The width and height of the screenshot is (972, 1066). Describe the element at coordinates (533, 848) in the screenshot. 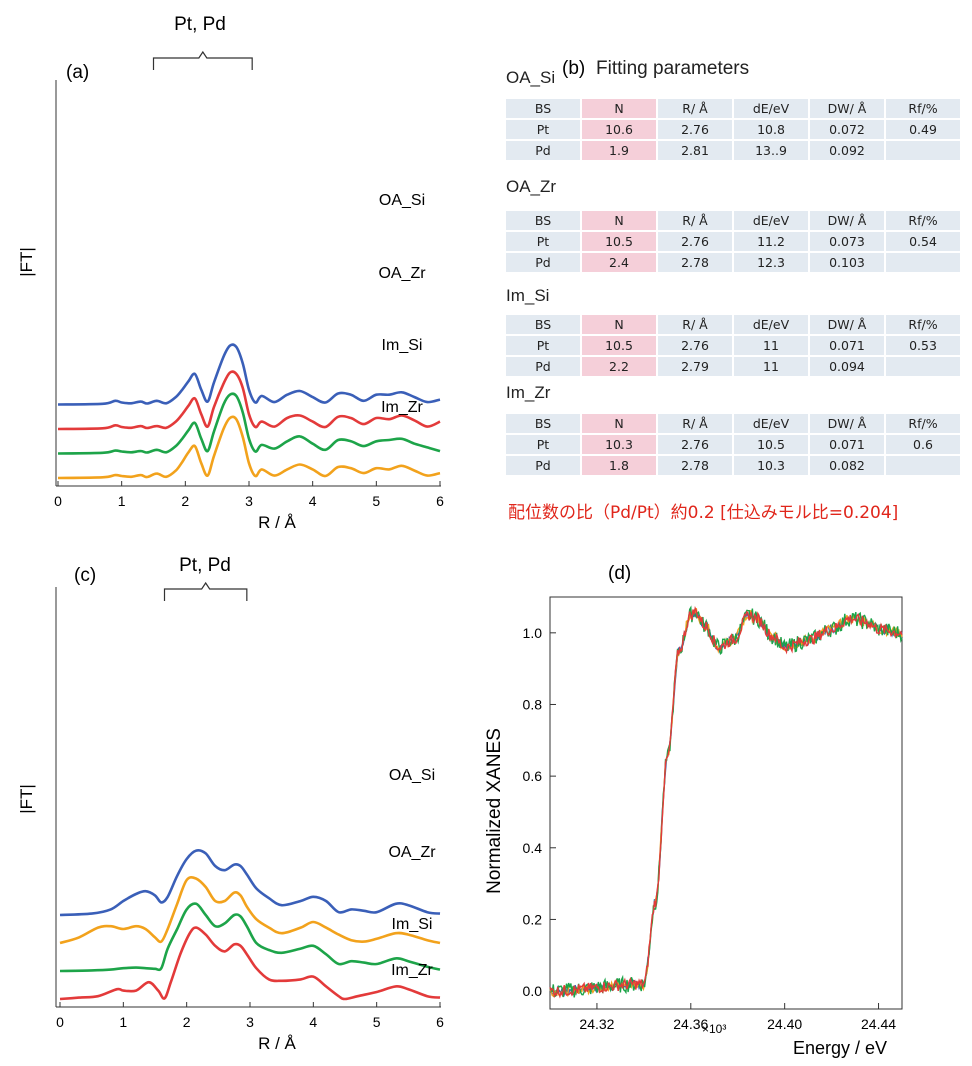

I see `y-tick-label-d-2: 0.4` at that location.